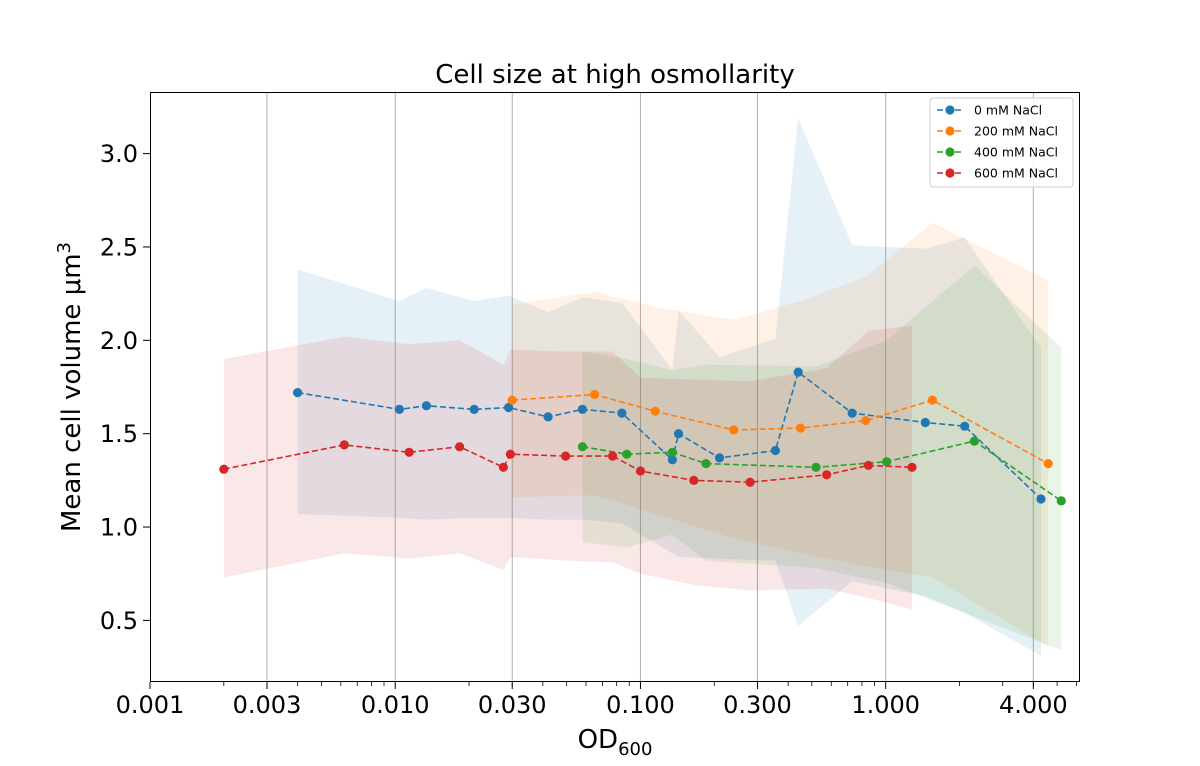 This screenshot has height=766, width=1200. Describe the element at coordinates (267, 705) in the screenshot. I see `x-tick-label: 0.003` at that location.